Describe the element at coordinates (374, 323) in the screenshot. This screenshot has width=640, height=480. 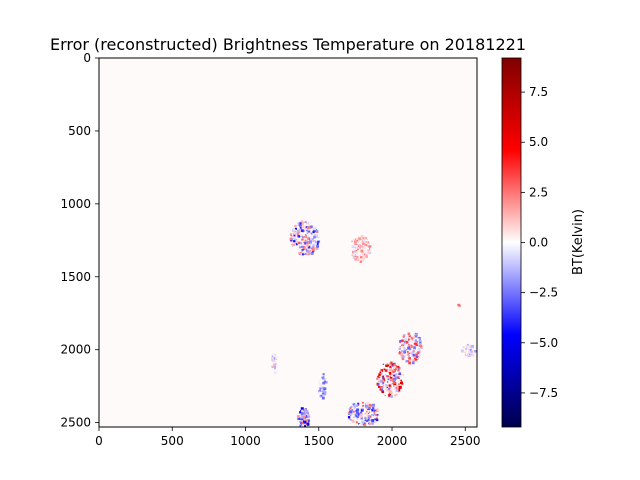
I see `heatmap-layer` at that location.